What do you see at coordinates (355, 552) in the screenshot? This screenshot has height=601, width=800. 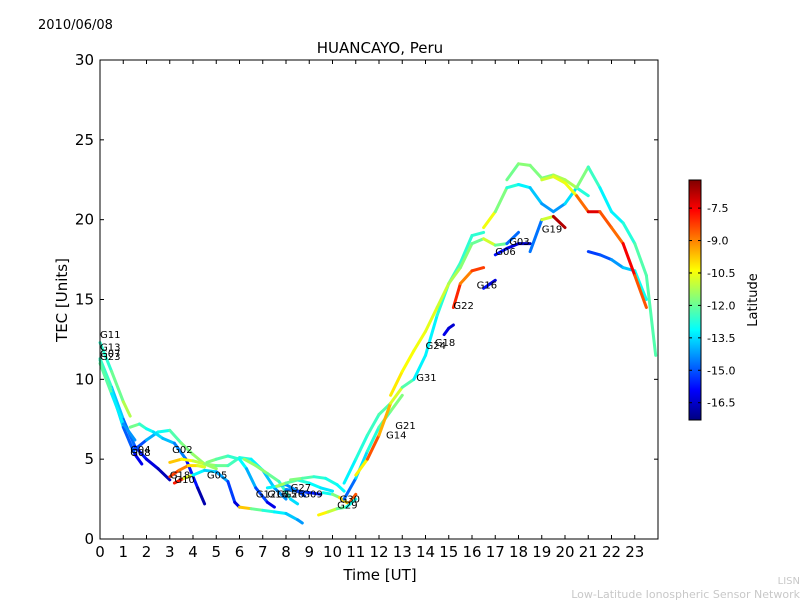 I see `x-tick-label: 11` at bounding box center [355, 552].